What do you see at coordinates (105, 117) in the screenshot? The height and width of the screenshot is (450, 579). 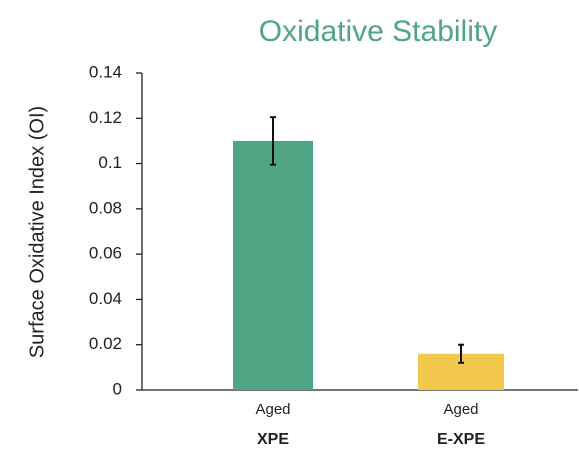 I see `y-tick-label: 0.12` at bounding box center [105, 117].